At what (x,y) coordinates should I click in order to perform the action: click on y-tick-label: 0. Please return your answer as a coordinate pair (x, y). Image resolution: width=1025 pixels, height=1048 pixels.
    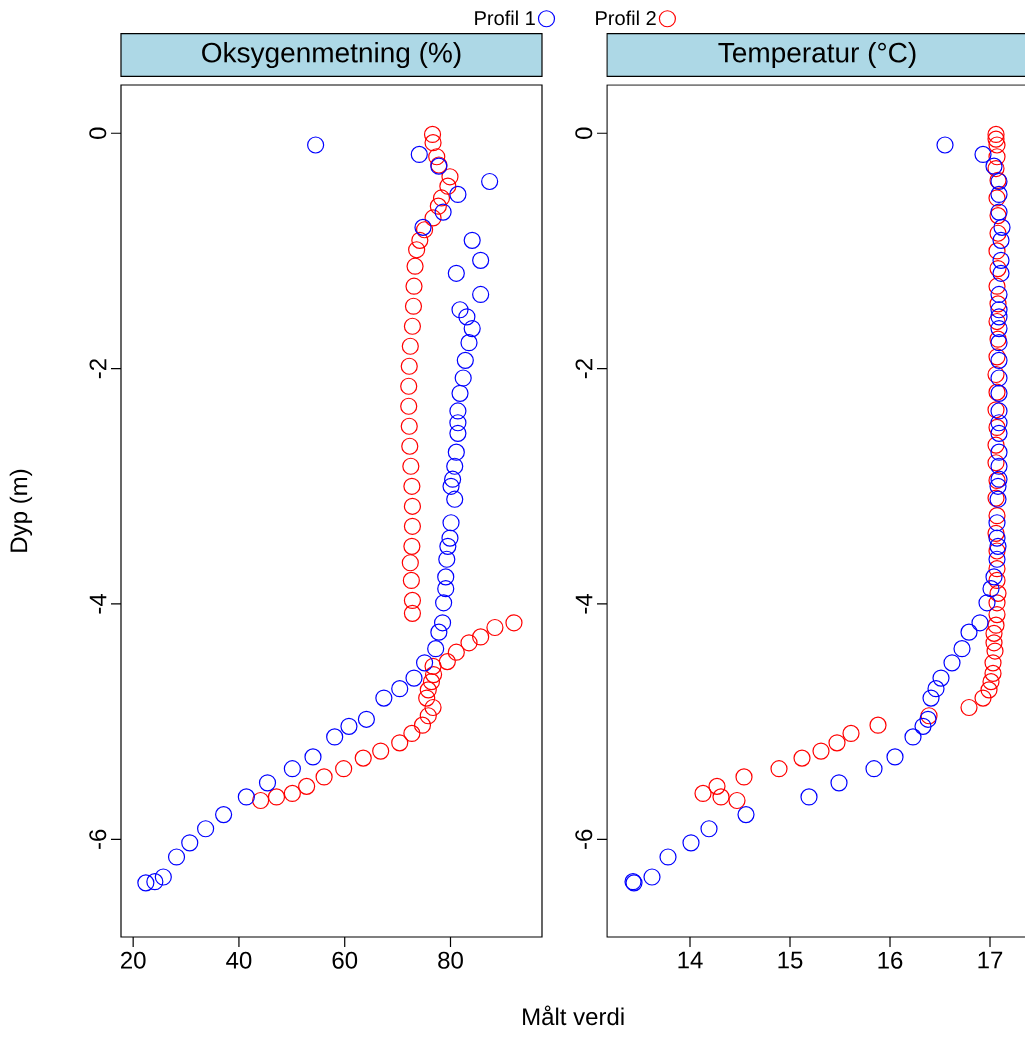
    Looking at the image, I should click on (98, 133).